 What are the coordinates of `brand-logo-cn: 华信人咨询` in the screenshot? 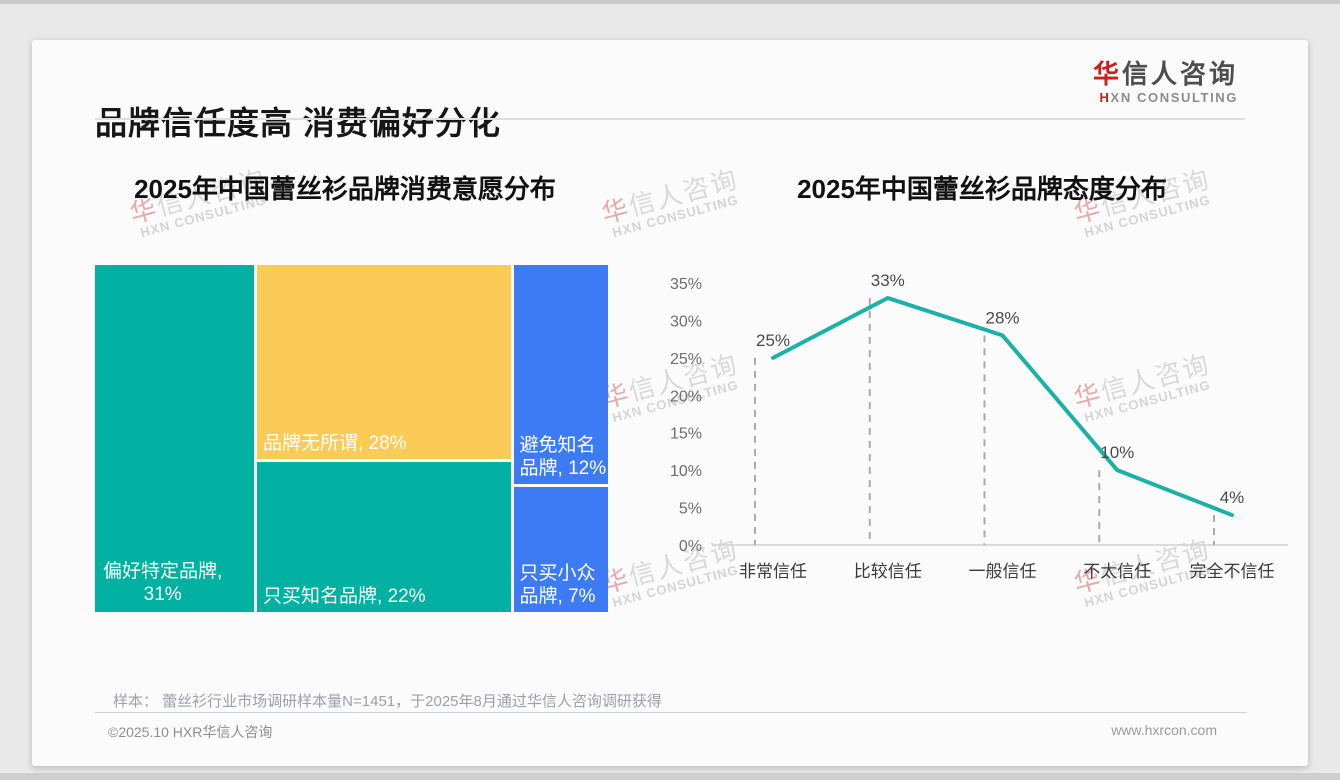 It's located at (1165, 74).